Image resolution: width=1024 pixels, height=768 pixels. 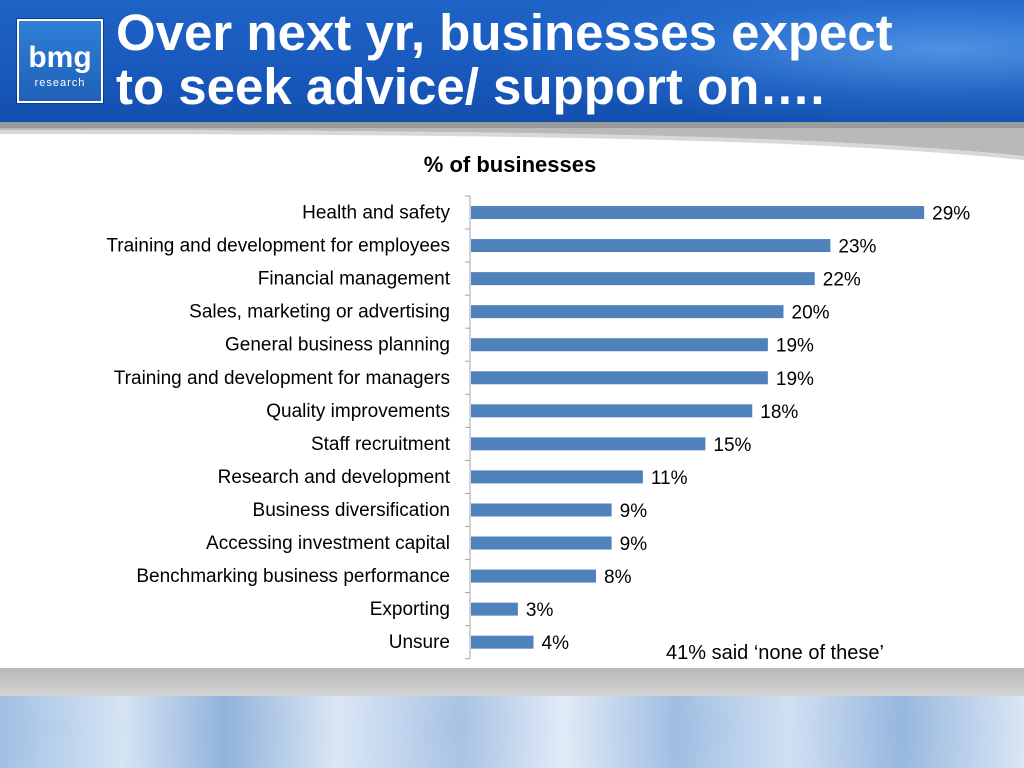 What do you see at coordinates (512, 732) in the screenshot?
I see `footer-people-photos` at bounding box center [512, 732].